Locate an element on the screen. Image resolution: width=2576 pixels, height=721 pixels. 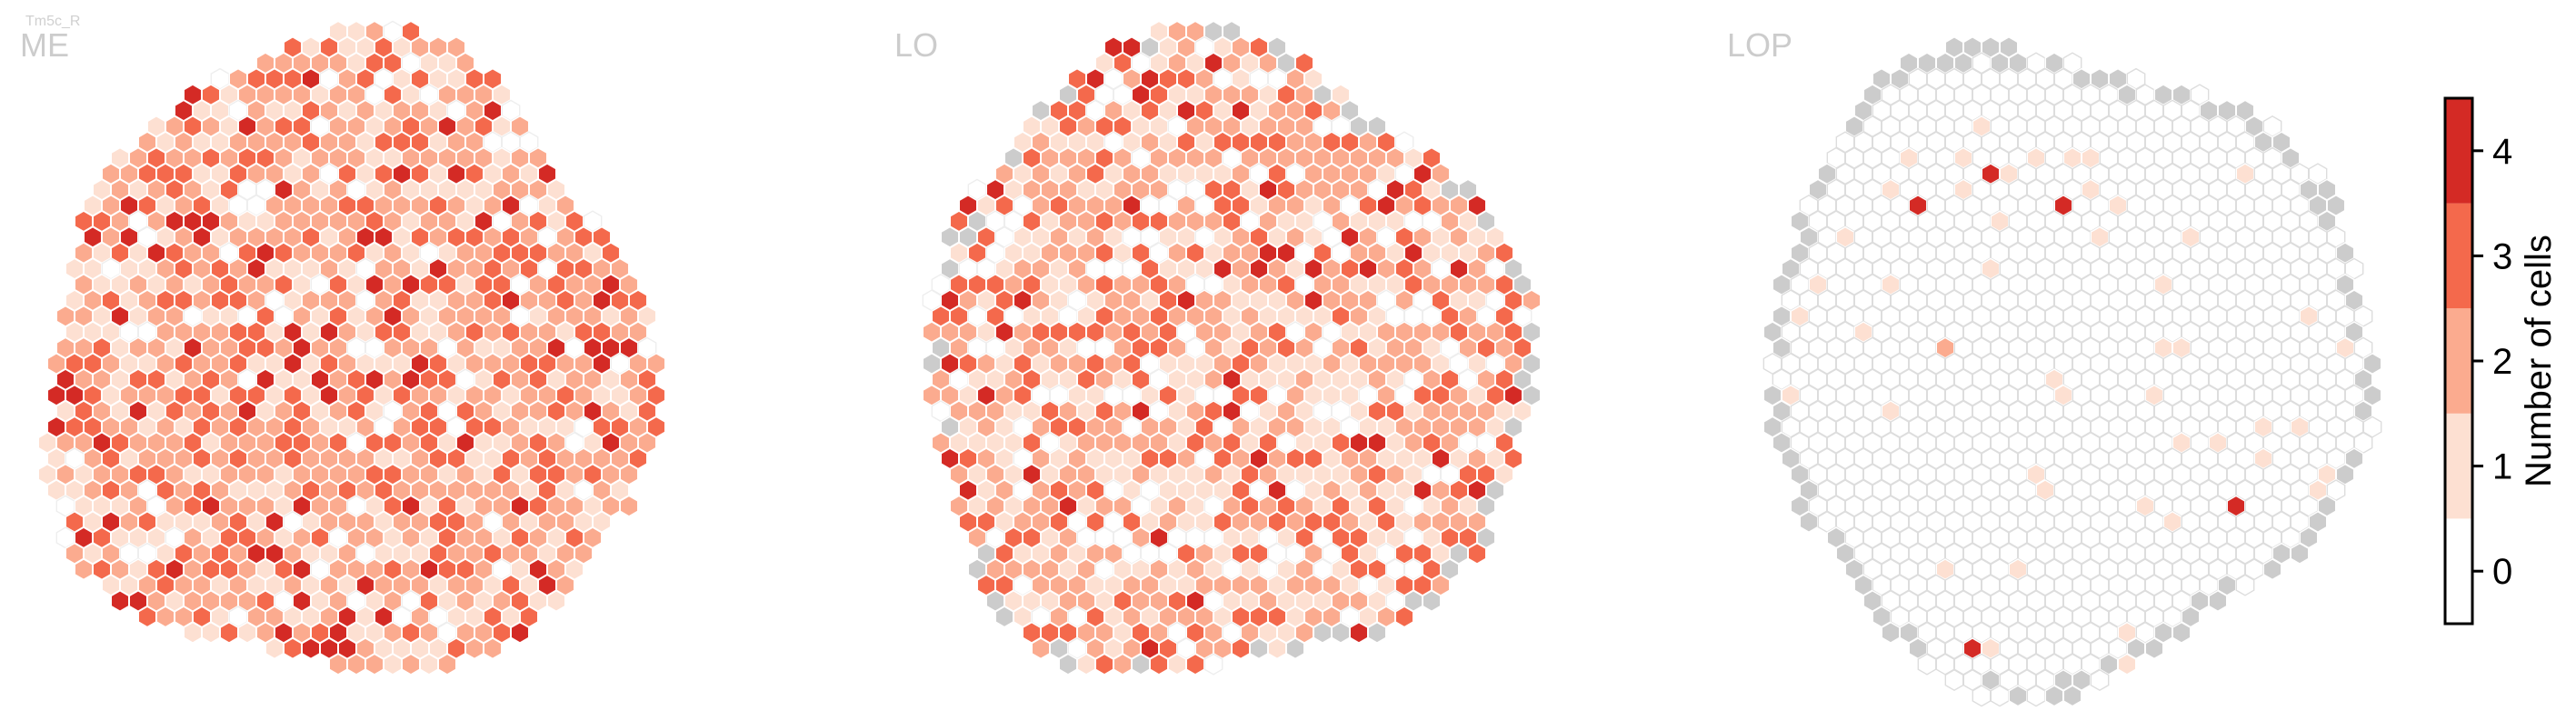
panel-title-lo: LO is located at coordinates (916, 45).